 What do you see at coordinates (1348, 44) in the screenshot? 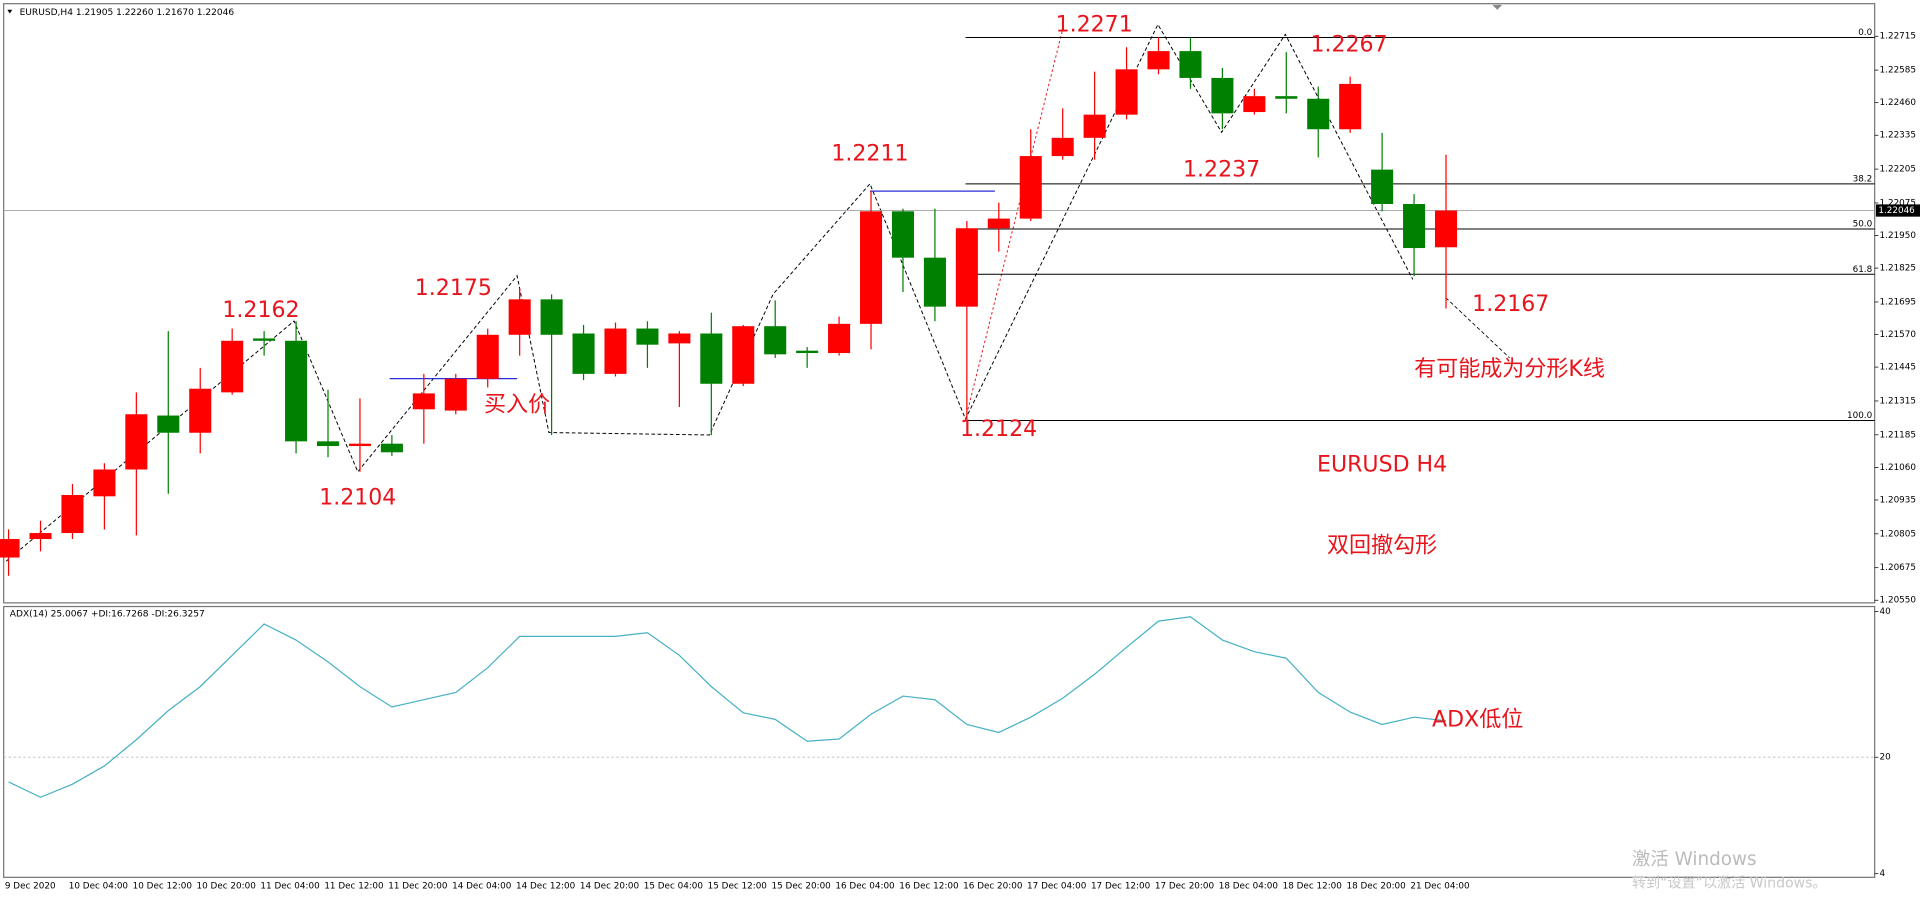
I see `annotation: 1.2267` at bounding box center [1348, 44].